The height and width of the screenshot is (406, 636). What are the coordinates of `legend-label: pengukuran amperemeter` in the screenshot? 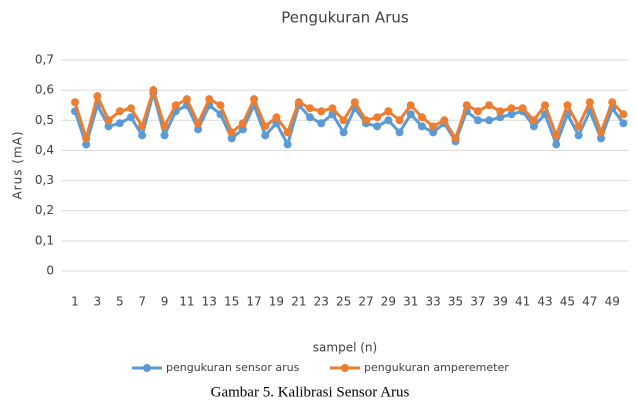 It's located at (436, 367).